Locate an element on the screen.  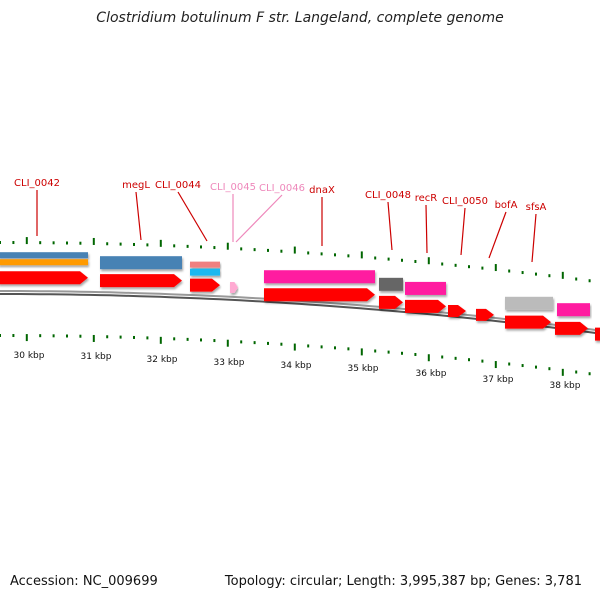
gene-arrow-bofa-small is located at coordinates (485, 314).